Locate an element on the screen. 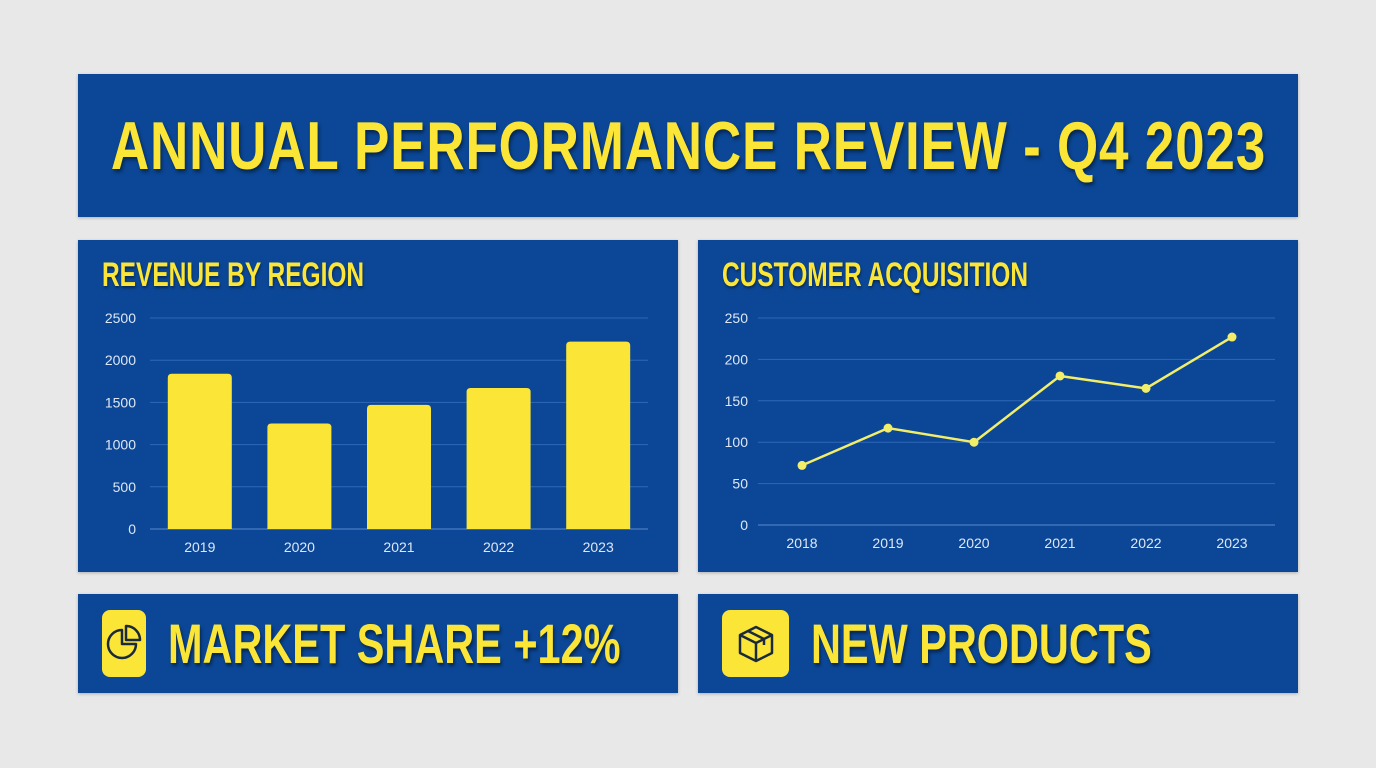  y-tick-label: 1500 is located at coordinates (120, 402).